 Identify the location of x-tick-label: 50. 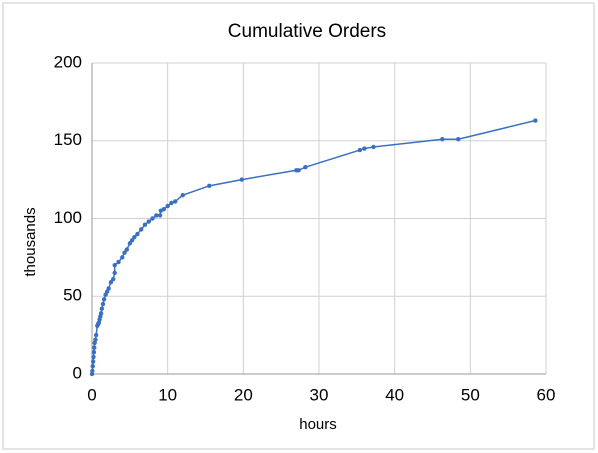
(470, 394).